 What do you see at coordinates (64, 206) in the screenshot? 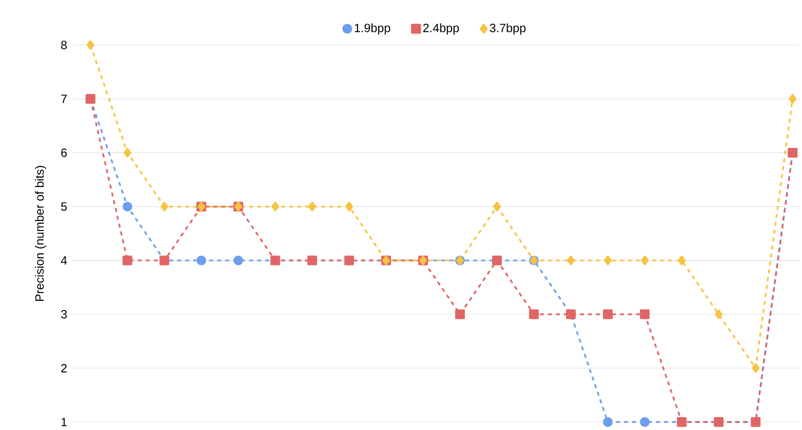
I see `y-tick-label: 5` at bounding box center [64, 206].